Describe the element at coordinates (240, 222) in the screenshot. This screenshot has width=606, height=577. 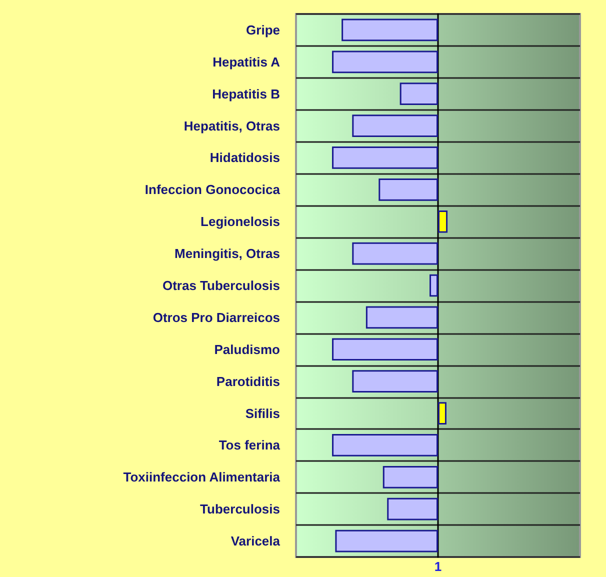
I see `y-tick-label: Legionelosis` at that location.